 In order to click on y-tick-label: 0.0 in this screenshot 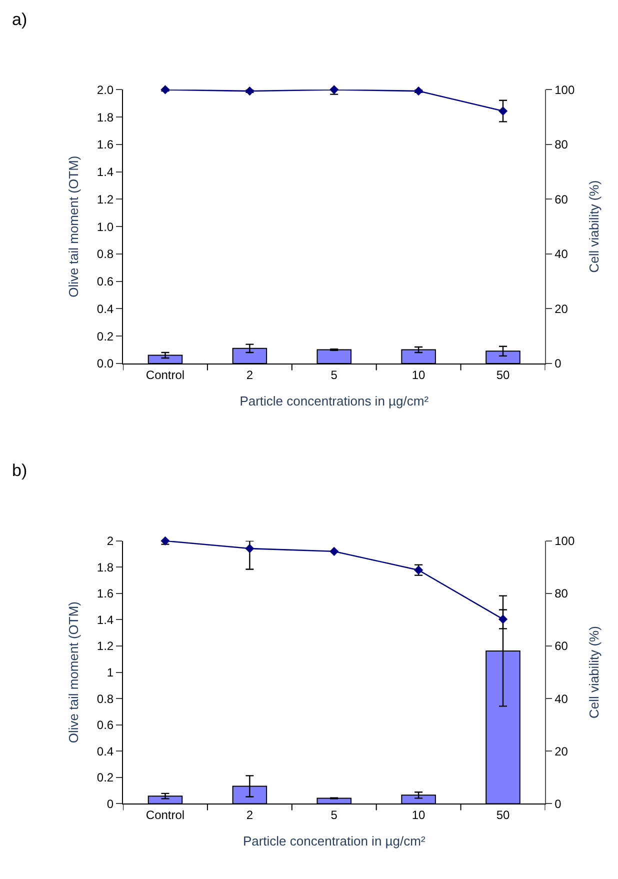, I will do `click(105, 363)`.